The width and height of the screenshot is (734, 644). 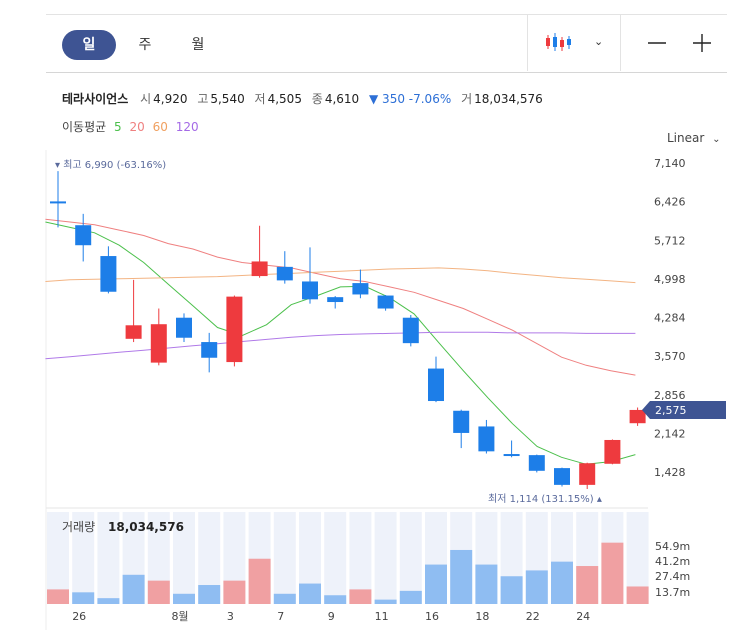 What do you see at coordinates (280, 616) in the screenshot?
I see `x-tick-label: 7` at bounding box center [280, 616].